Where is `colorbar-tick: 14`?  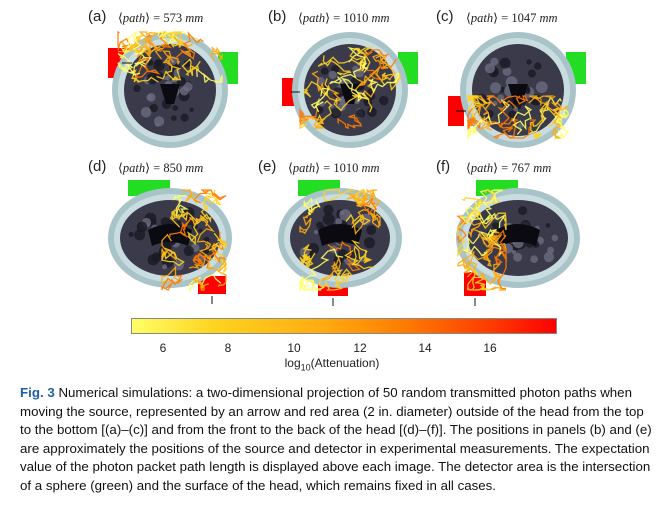 colorbar-tick: 14 is located at coordinates (425, 348).